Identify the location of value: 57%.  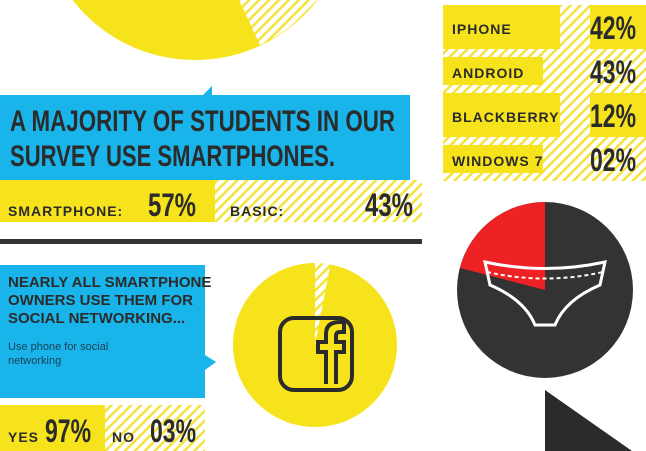
(172, 205).